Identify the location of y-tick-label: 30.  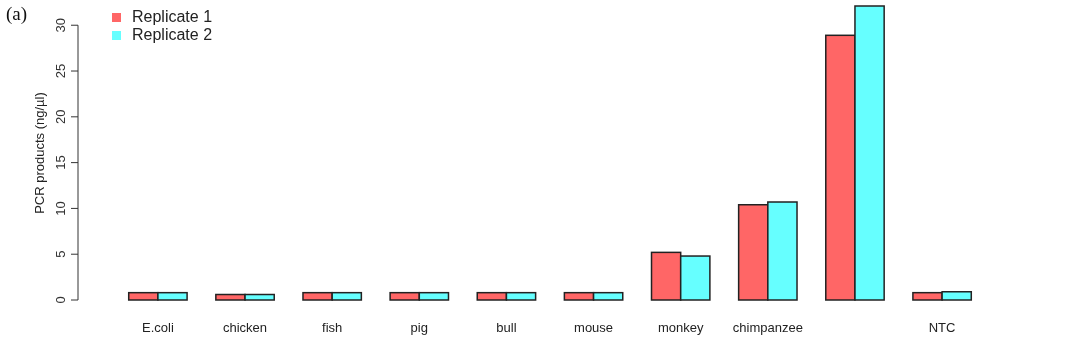
(60, 25).